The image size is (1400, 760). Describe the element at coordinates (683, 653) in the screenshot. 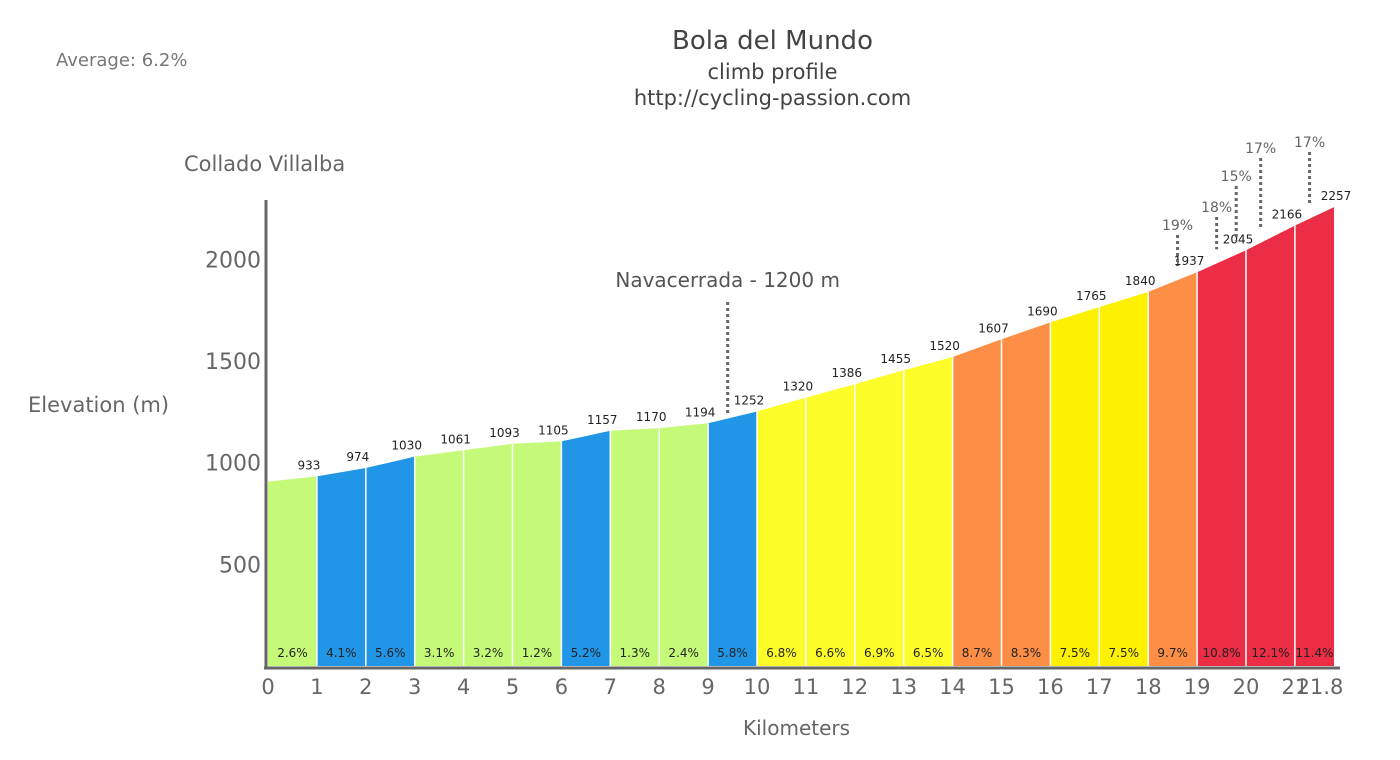

I see `gradient-label: 2.4%` at that location.